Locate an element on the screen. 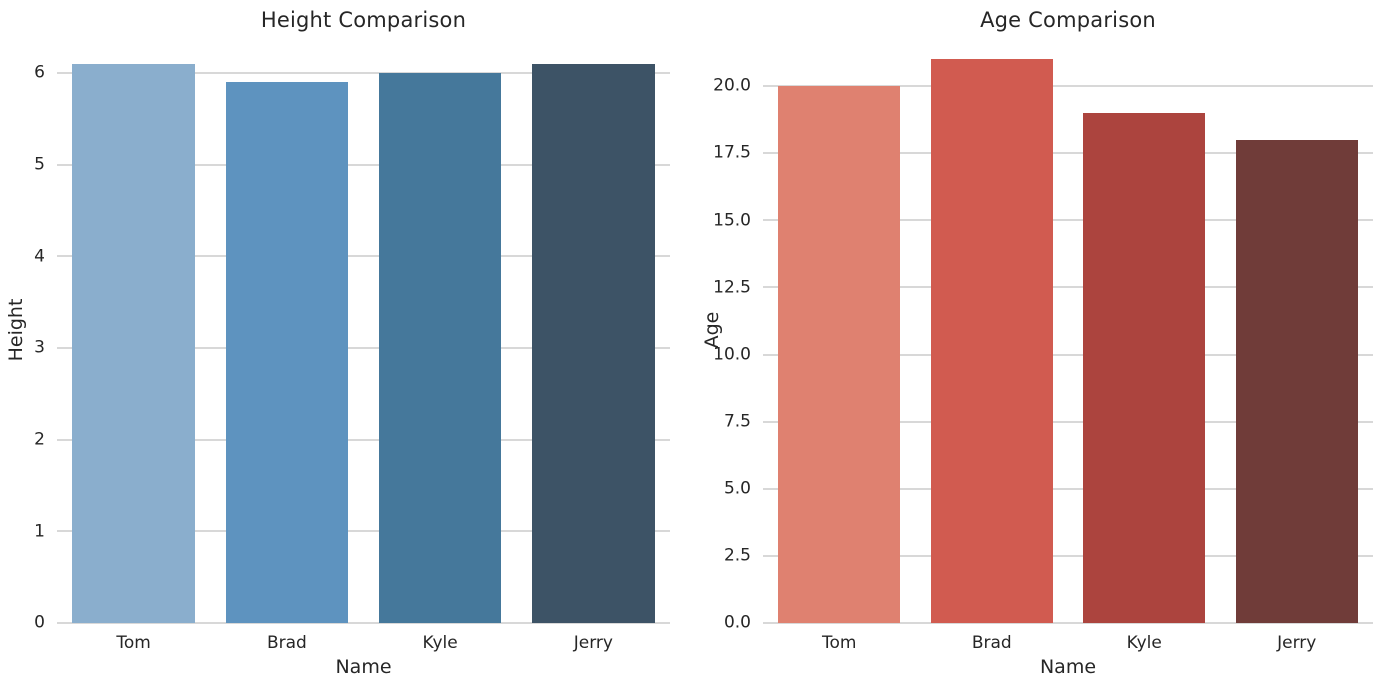 The height and width of the screenshot is (690, 1389). y-tick-label: 20.0 is located at coordinates (732, 85).